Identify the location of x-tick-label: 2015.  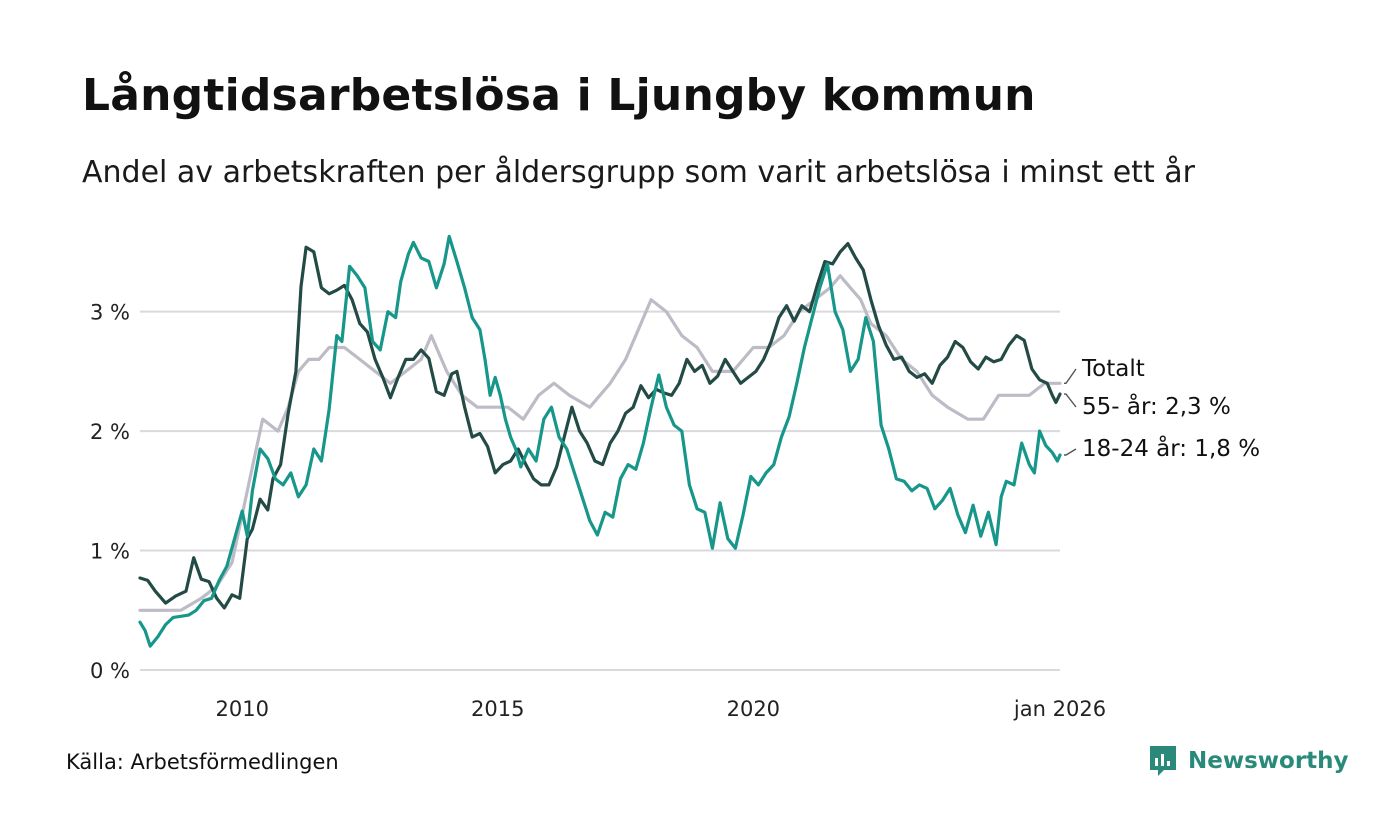
(497, 709).